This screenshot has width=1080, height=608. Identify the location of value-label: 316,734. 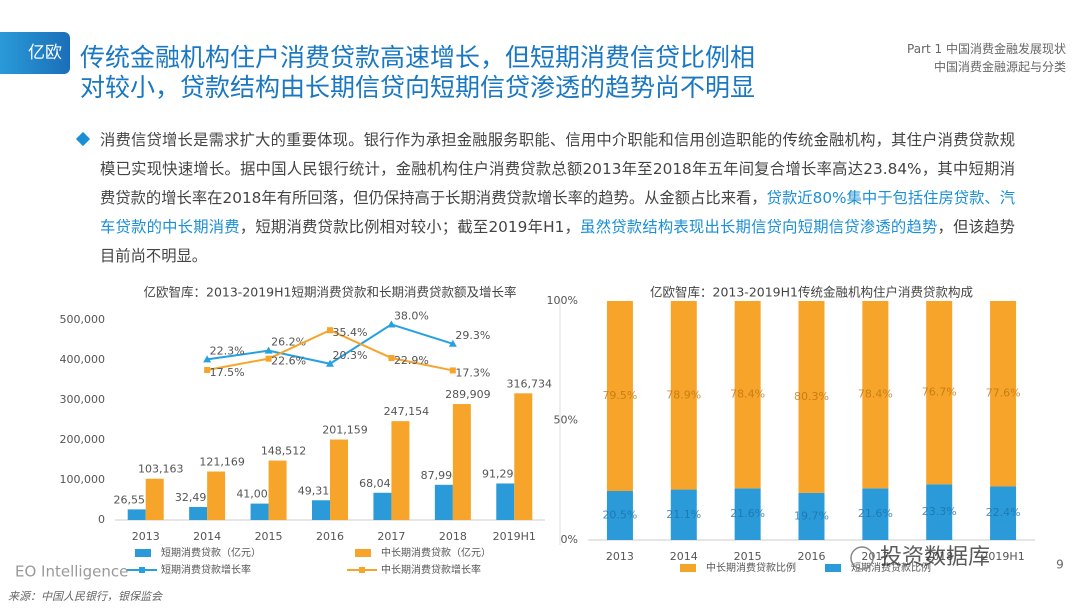
(530, 383).